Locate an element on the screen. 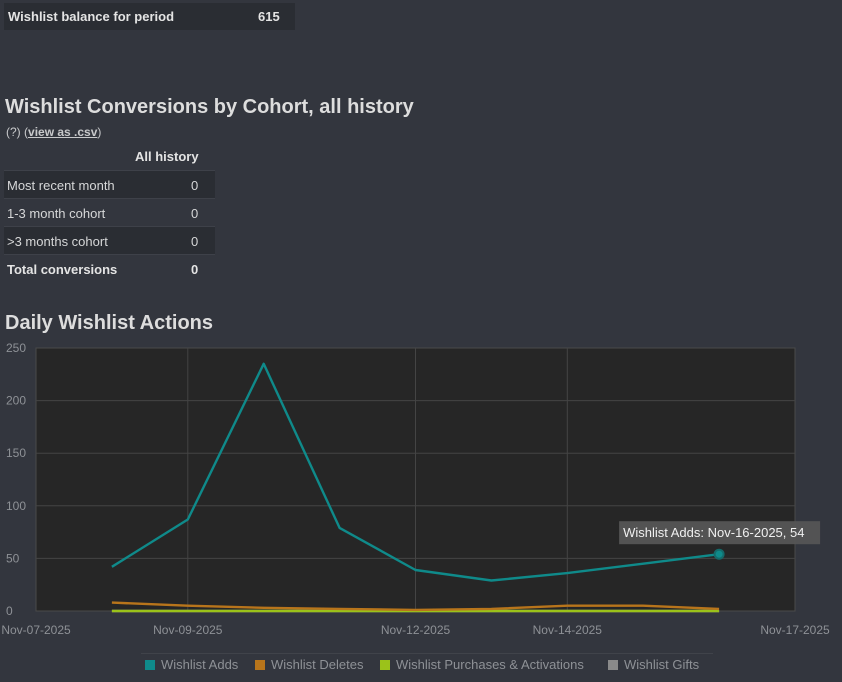 The height and width of the screenshot is (682, 842). table-row: >3 months cohort 0 is located at coordinates (109, 240).